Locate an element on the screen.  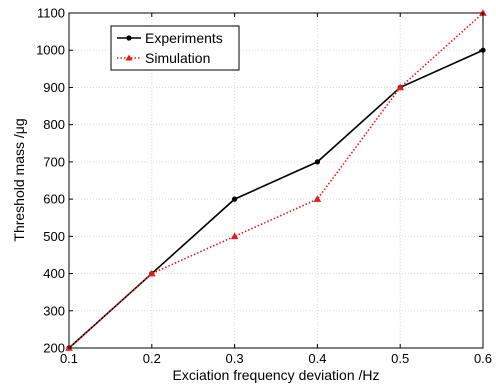
y-tick-label: 900 is located at coordinates (54, 87).